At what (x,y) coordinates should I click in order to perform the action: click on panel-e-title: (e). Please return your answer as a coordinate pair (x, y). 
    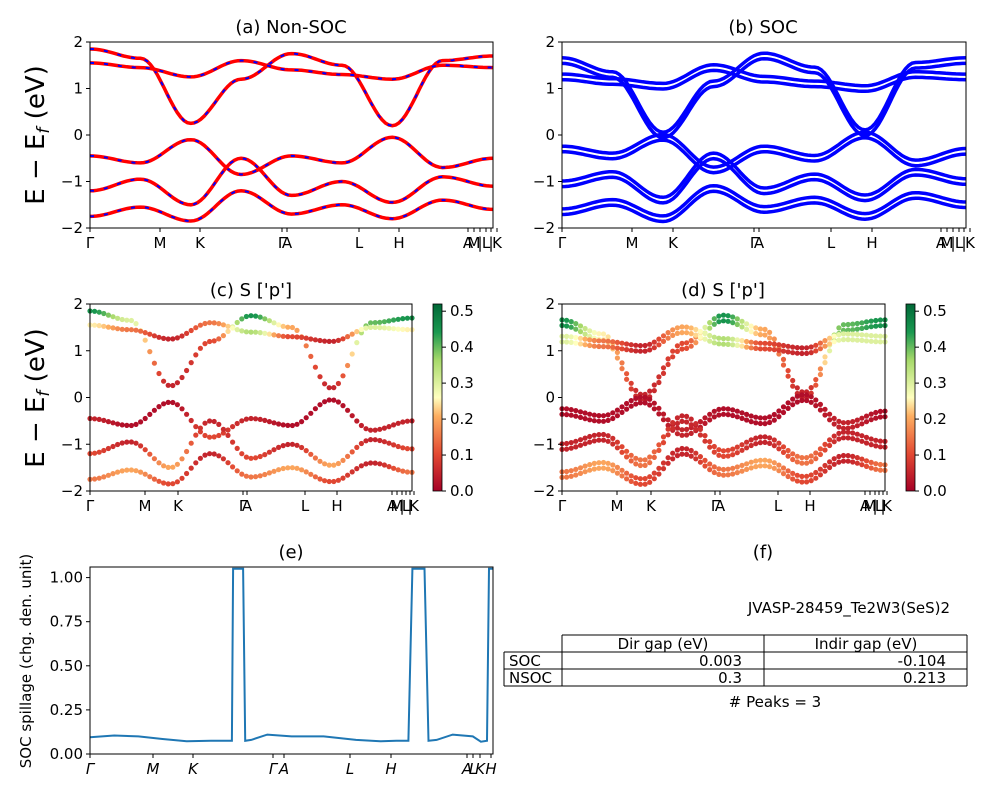
    Looking at the image, I should click on (290, 552).